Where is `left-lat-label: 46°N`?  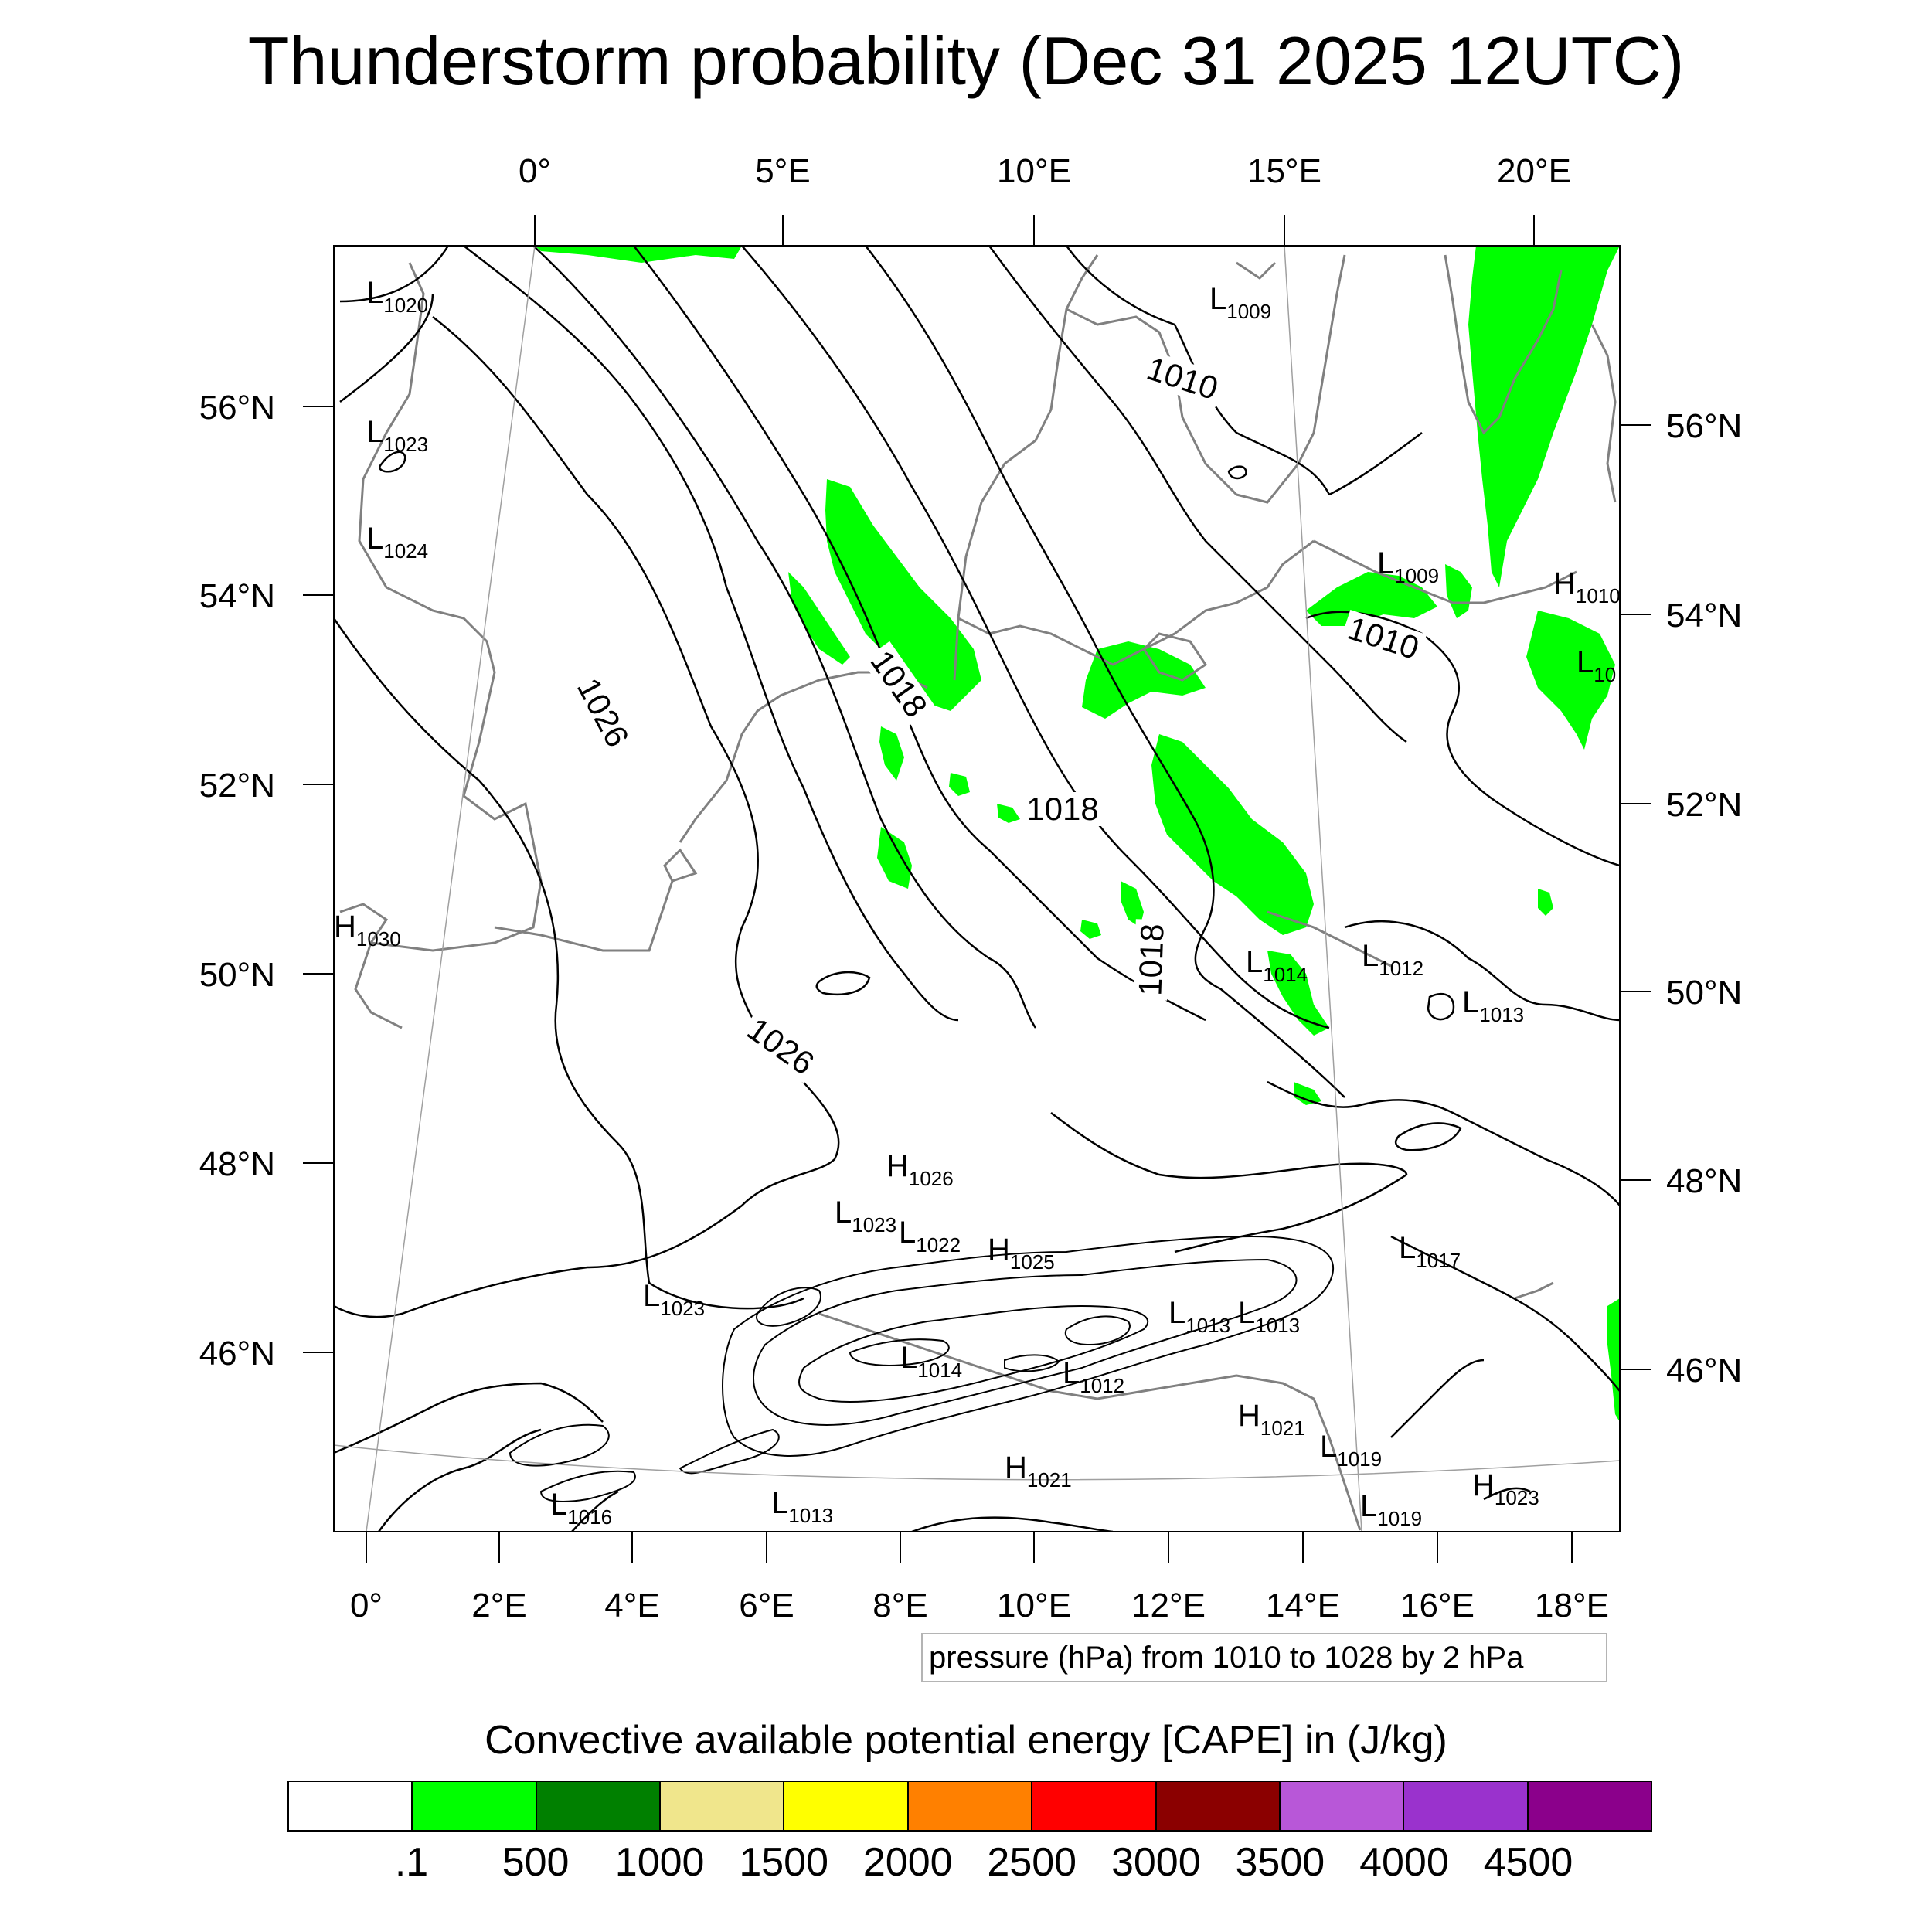
left-lat-label: 46°N is located at coordinates (237, 1354).